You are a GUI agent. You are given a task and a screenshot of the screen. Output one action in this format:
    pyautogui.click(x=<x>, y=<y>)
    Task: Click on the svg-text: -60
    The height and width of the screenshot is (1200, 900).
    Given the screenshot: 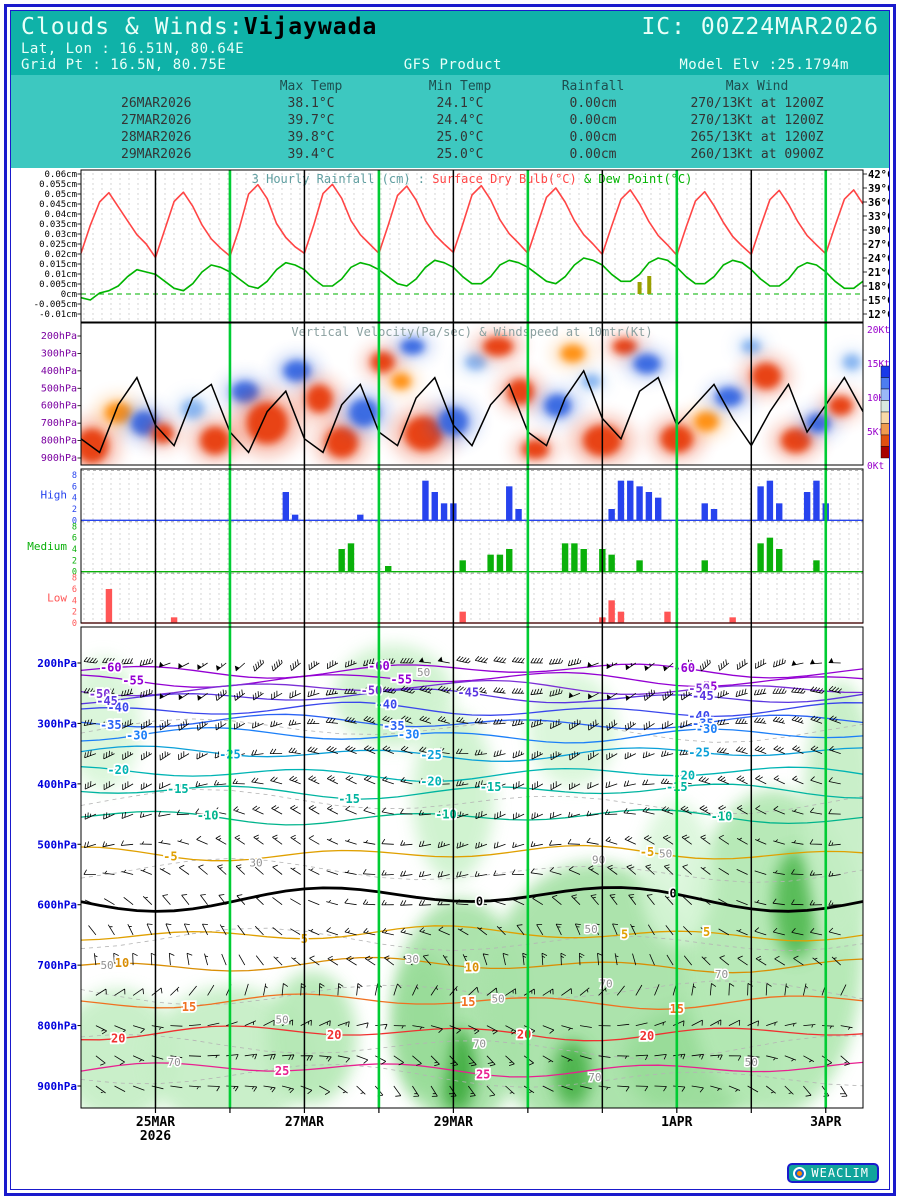 What is the action you would take?
    pyautogui.click(x=111, y=668)
    